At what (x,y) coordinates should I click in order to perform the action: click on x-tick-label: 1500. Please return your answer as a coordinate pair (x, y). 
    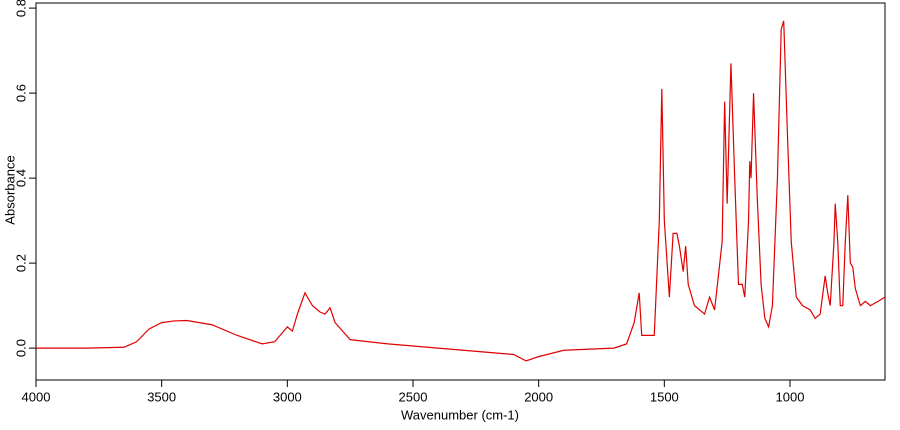
    Looking at the image, I should click on (664, 396).